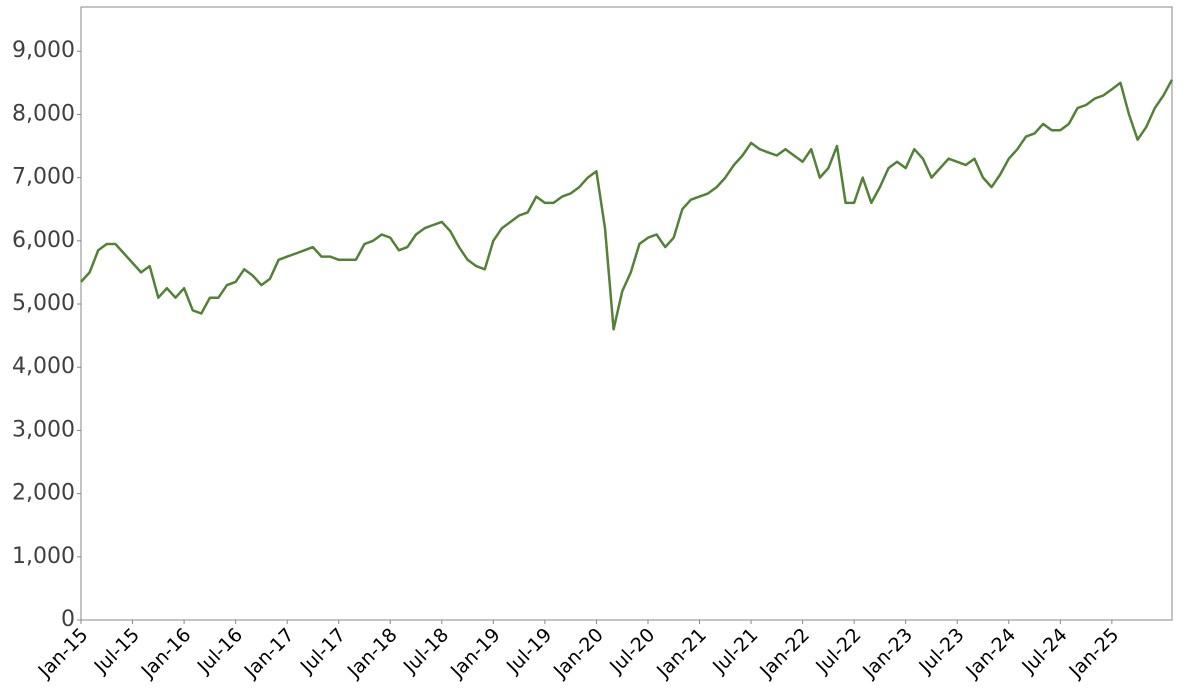  I want to click on y-tick-label: 4,000, so click(43, 366).